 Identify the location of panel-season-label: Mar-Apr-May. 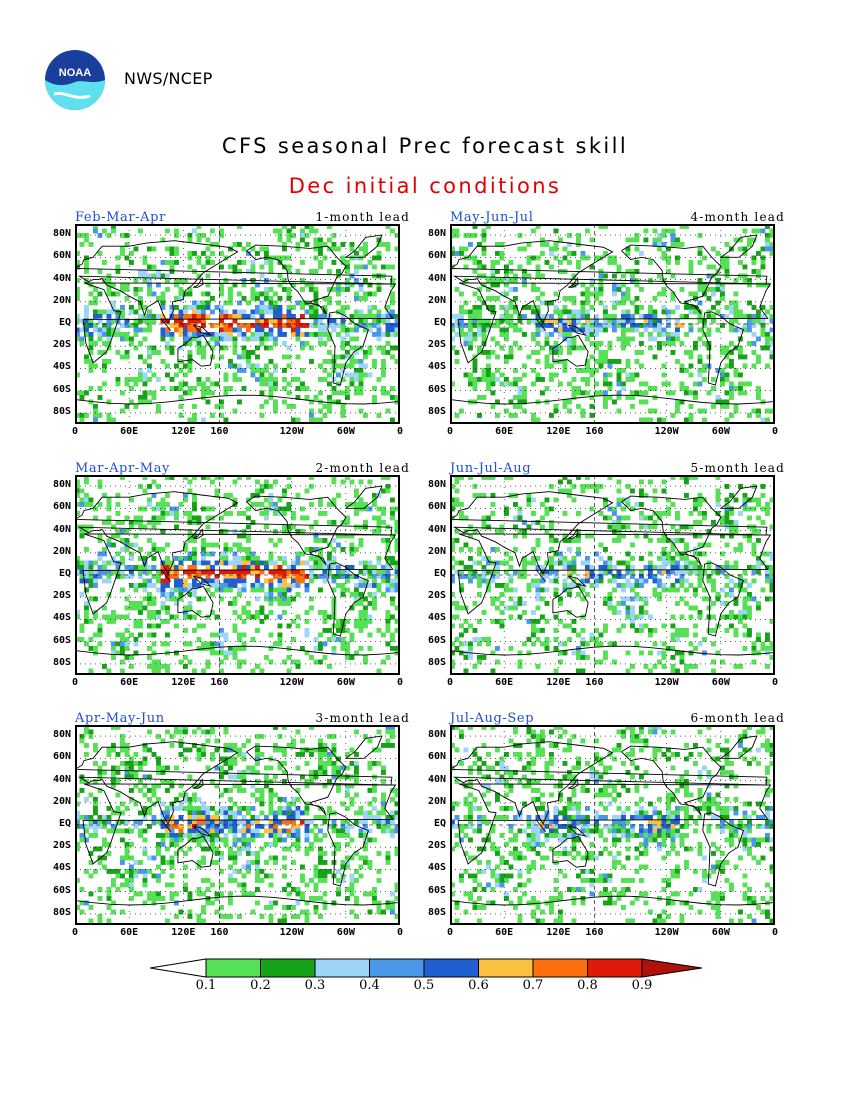
(122, 468).